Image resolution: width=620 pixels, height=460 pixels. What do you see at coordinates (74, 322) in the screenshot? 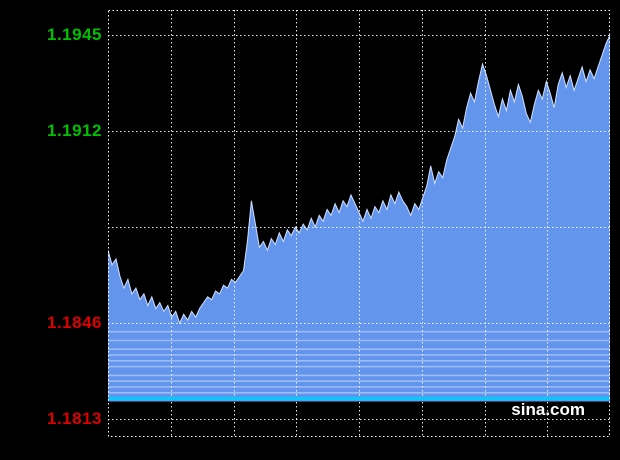
I see `y-axis-label: 1.1846` at bounding box center [74, 322].